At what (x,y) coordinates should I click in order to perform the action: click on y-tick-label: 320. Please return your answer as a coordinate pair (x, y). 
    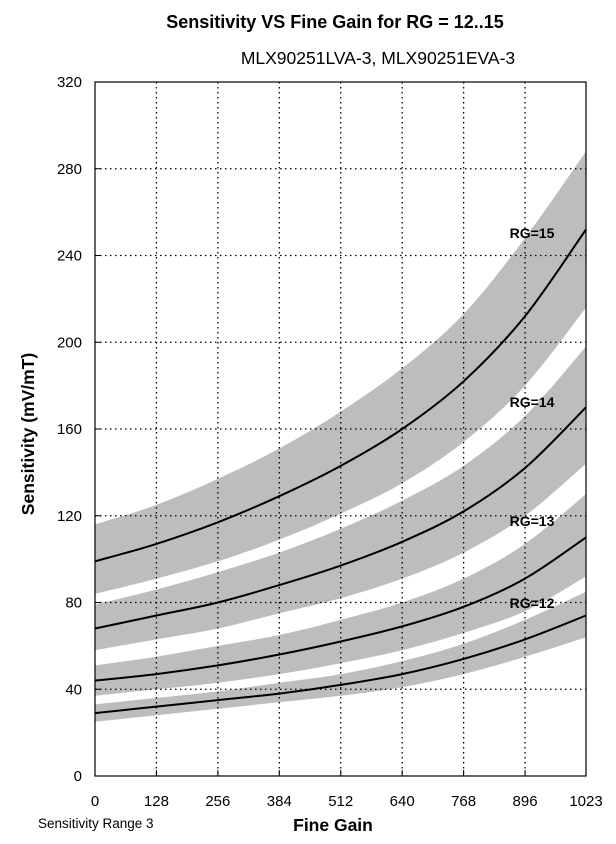
    Looking at the image, I should click on (69, 82).